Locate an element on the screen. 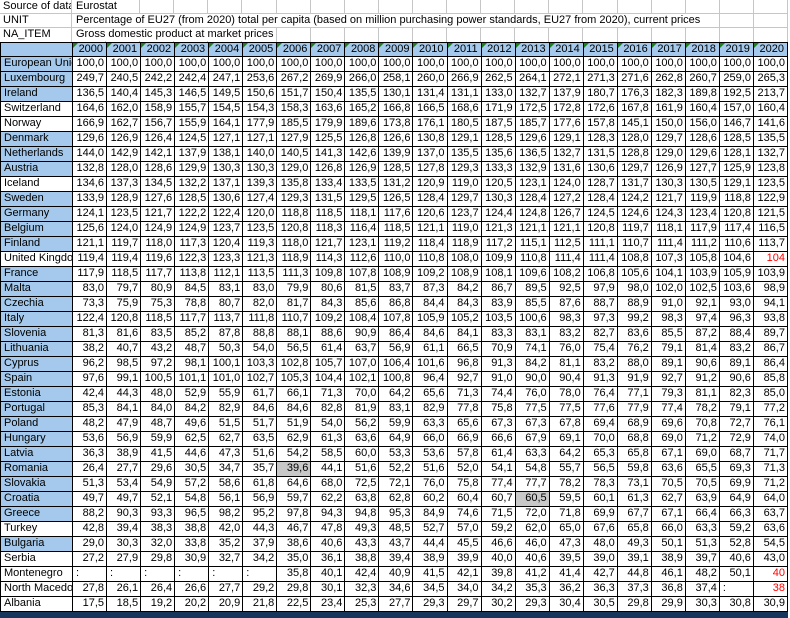 The width and height of the screenshot is (790, 618). empty-cell is located at coordinates (703, 35).